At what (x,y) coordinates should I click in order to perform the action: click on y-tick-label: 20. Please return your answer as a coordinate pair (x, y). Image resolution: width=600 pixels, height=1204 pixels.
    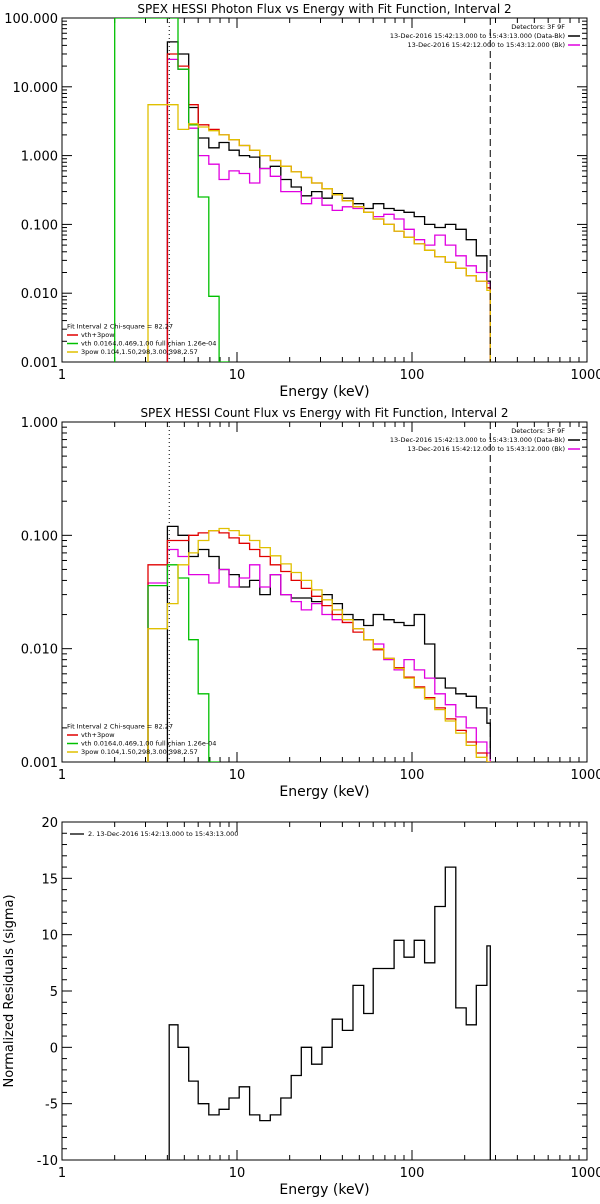
    Looking at the image, I should click on (49, 823).